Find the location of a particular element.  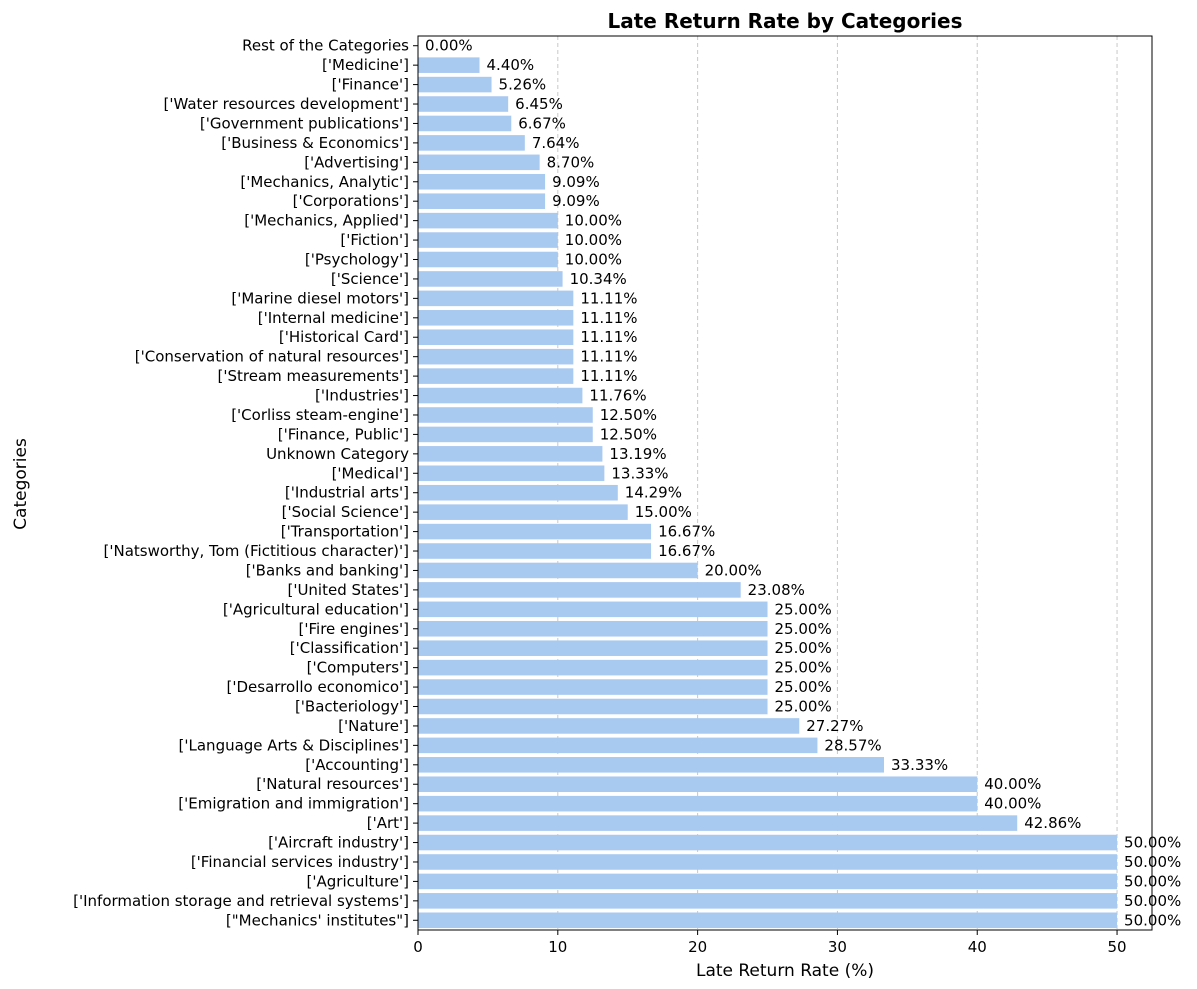

y-tick-label: ['Nature'] is located at coordinates (373, 726).